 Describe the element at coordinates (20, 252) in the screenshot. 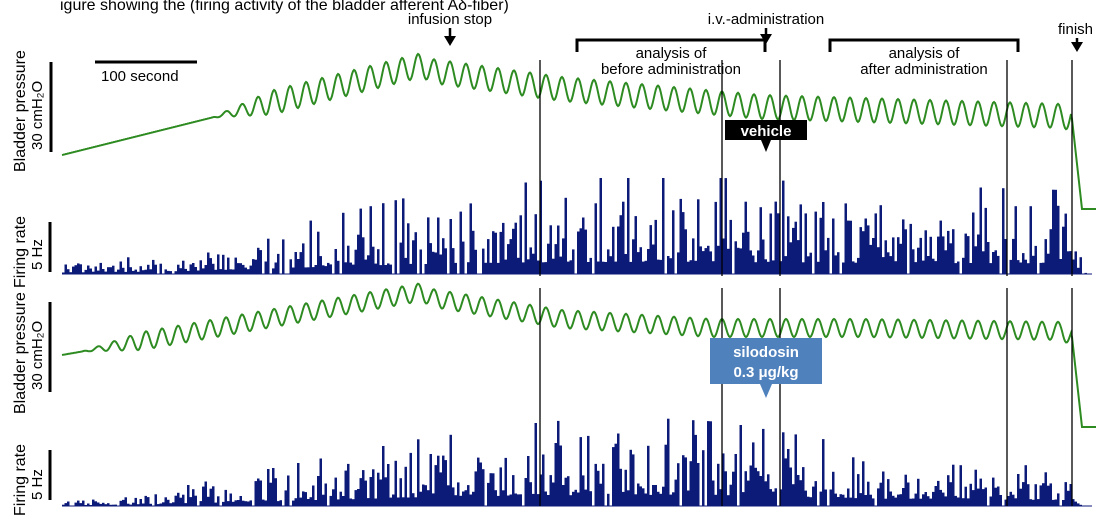

I see `y-label-firing-top: Firing rate` at that location.